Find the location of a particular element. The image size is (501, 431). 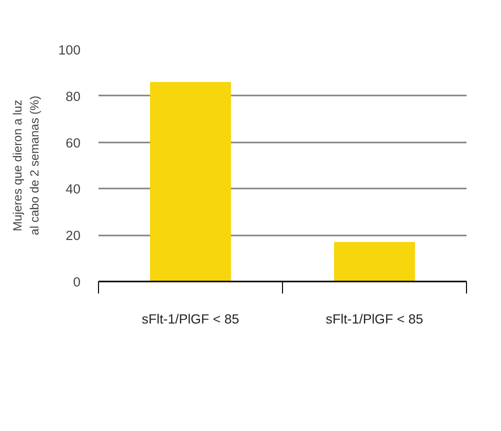

y-axis-title: Mujeres que dieron a luz al cabo de 2 semanas (%) is located at coordinates (26, 166).